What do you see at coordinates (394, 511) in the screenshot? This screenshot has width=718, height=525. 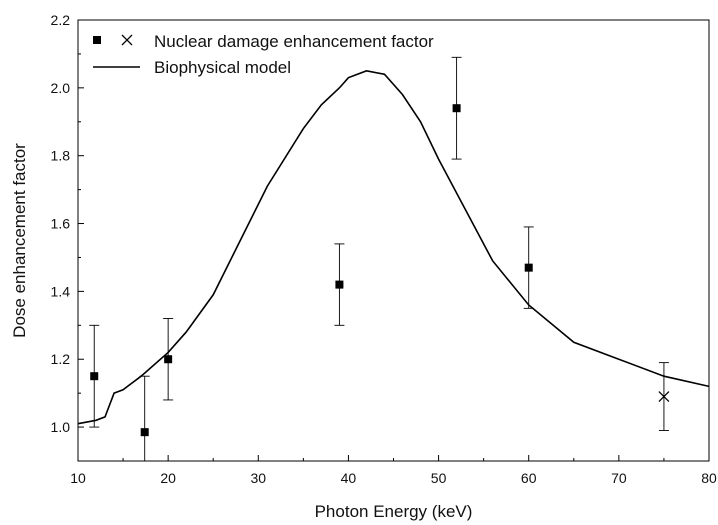 I see `x-axis-title: Photon Energy (keV)` at bounding box center [394, 511].